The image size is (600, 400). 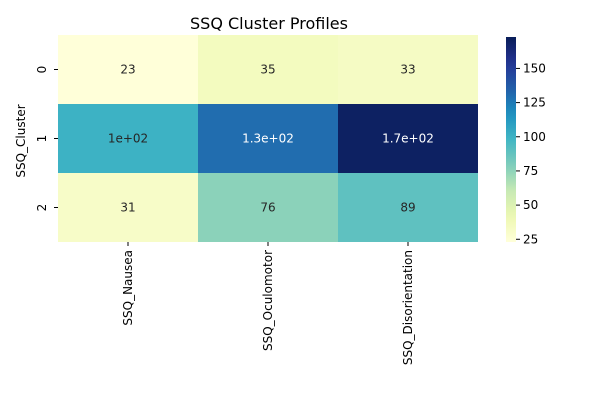 I want to click on x-tick-label: SSQ_Oculomotor, so click(x=268, y=300).